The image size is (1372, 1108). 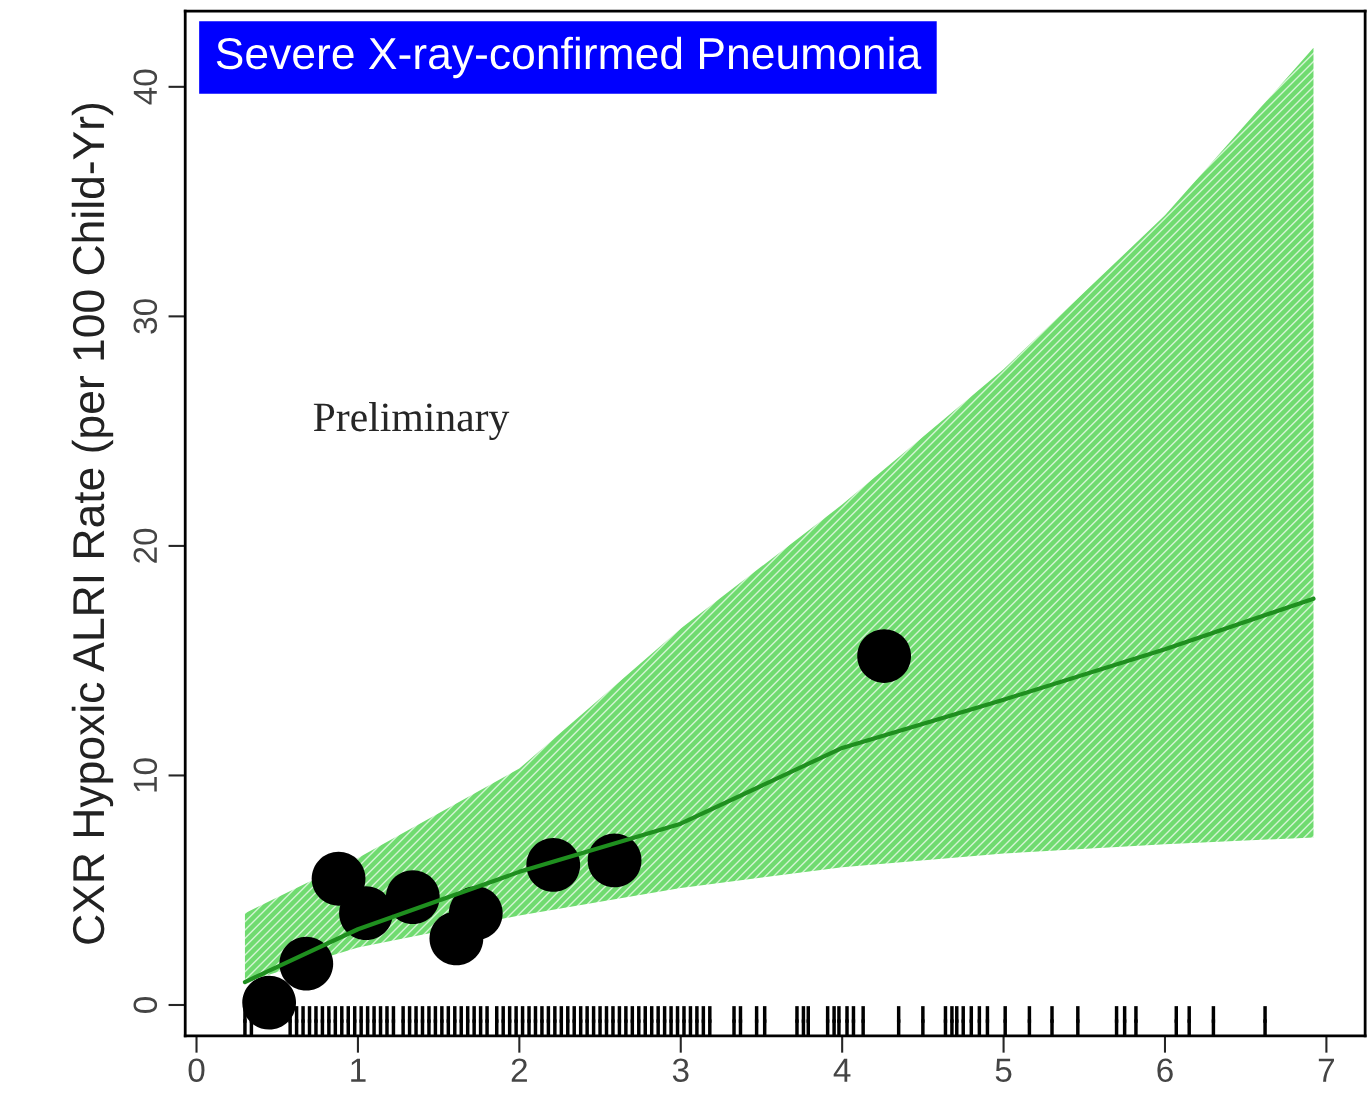 I want to click on y-axis-title: CXR Hypoxic ALRI Rate (per 100 Child-Yr), so click(x=92, y=523).